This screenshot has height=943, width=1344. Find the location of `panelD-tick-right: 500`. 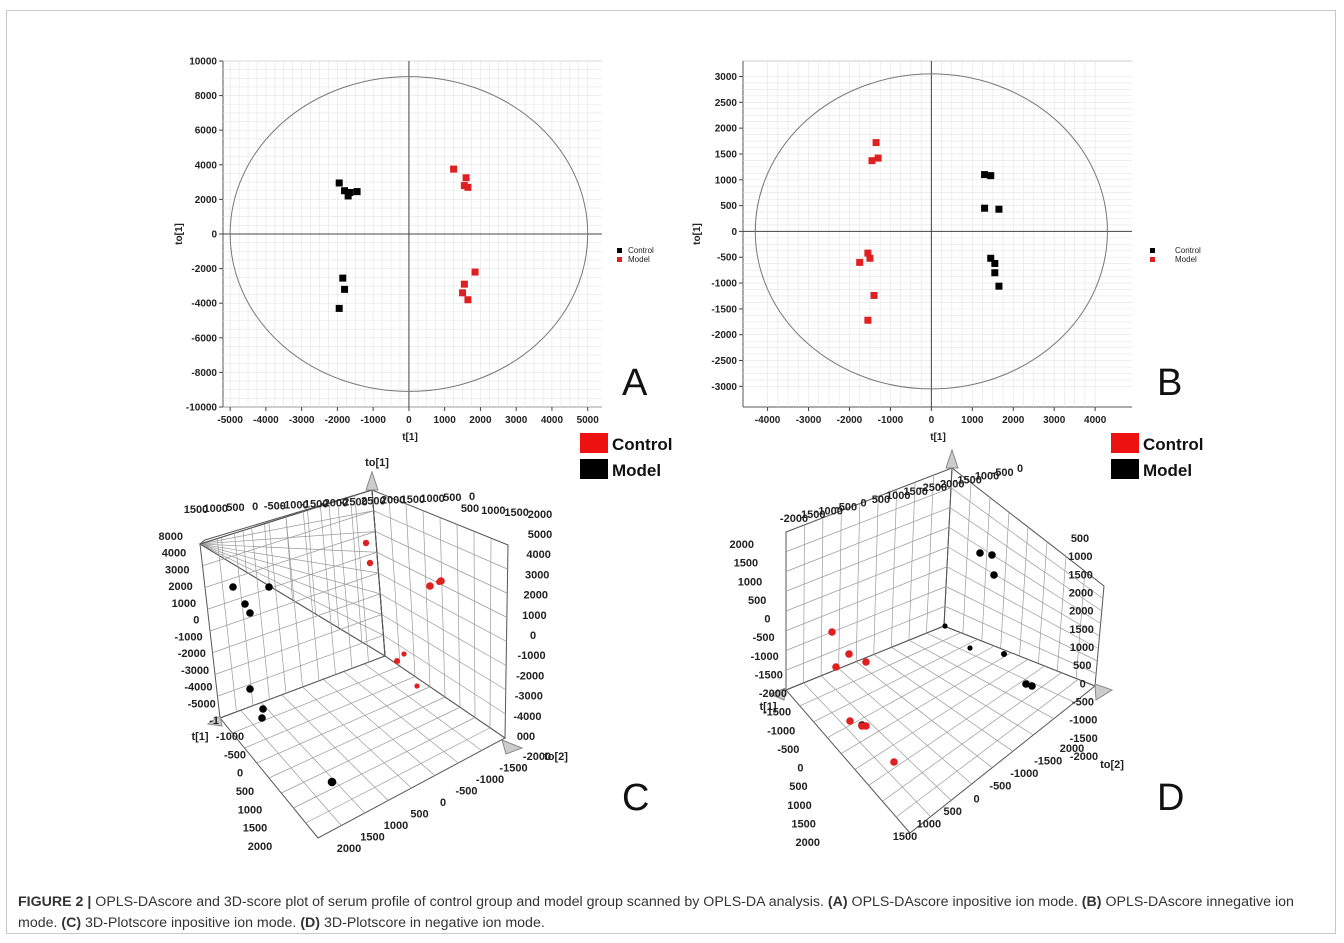

panelD-tick-right: 500 is located at coordinates (1082, 666).